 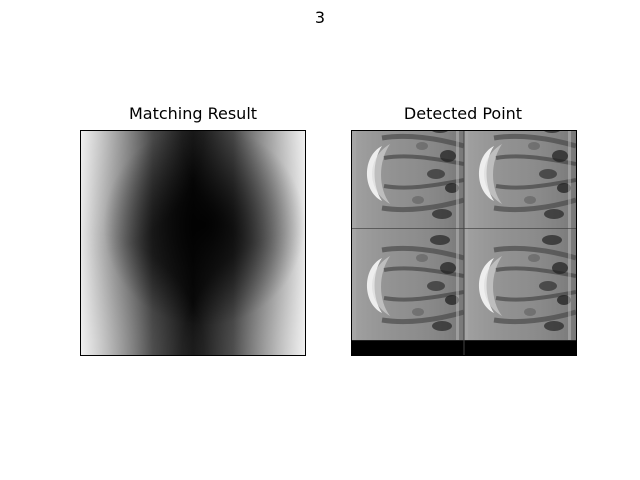 What do you see at coordinates (463, 113) in the screenshot?
I see `detected-point-title: Detected Point` at bounding box center [463, 113].